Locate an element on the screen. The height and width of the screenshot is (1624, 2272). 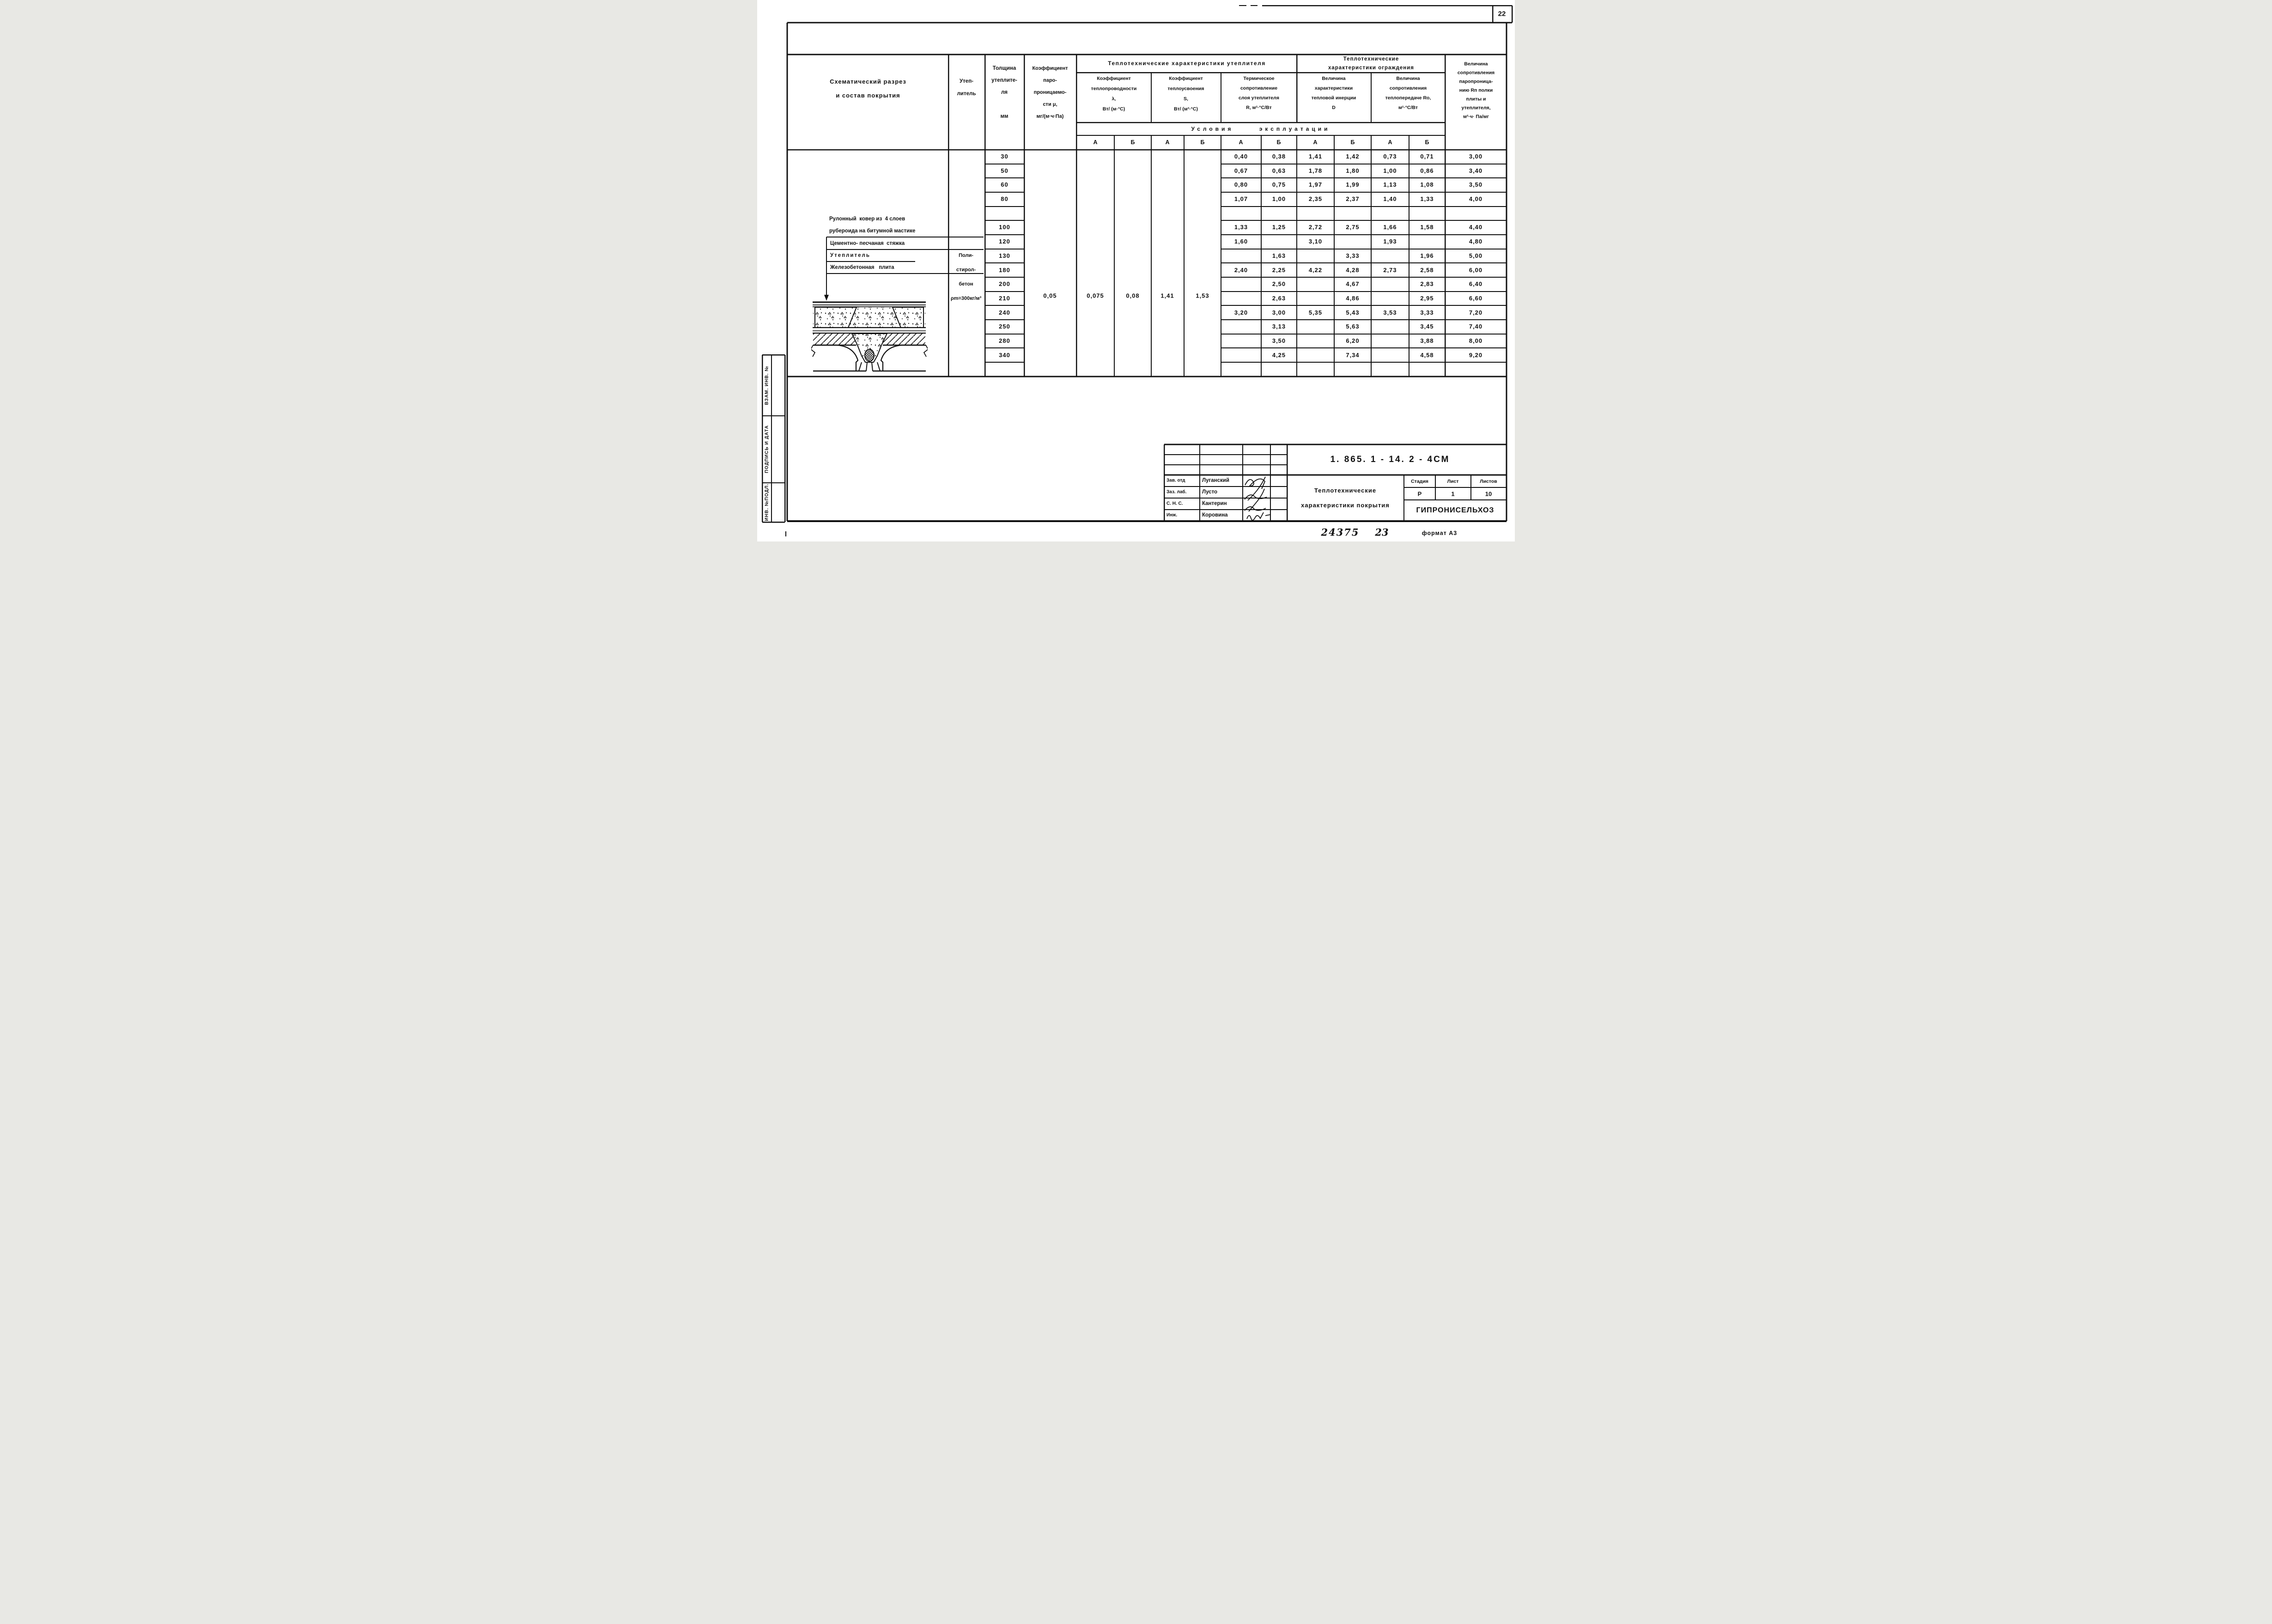
cell-ro-b: 1,96 is located at coordinates (1427, 256).